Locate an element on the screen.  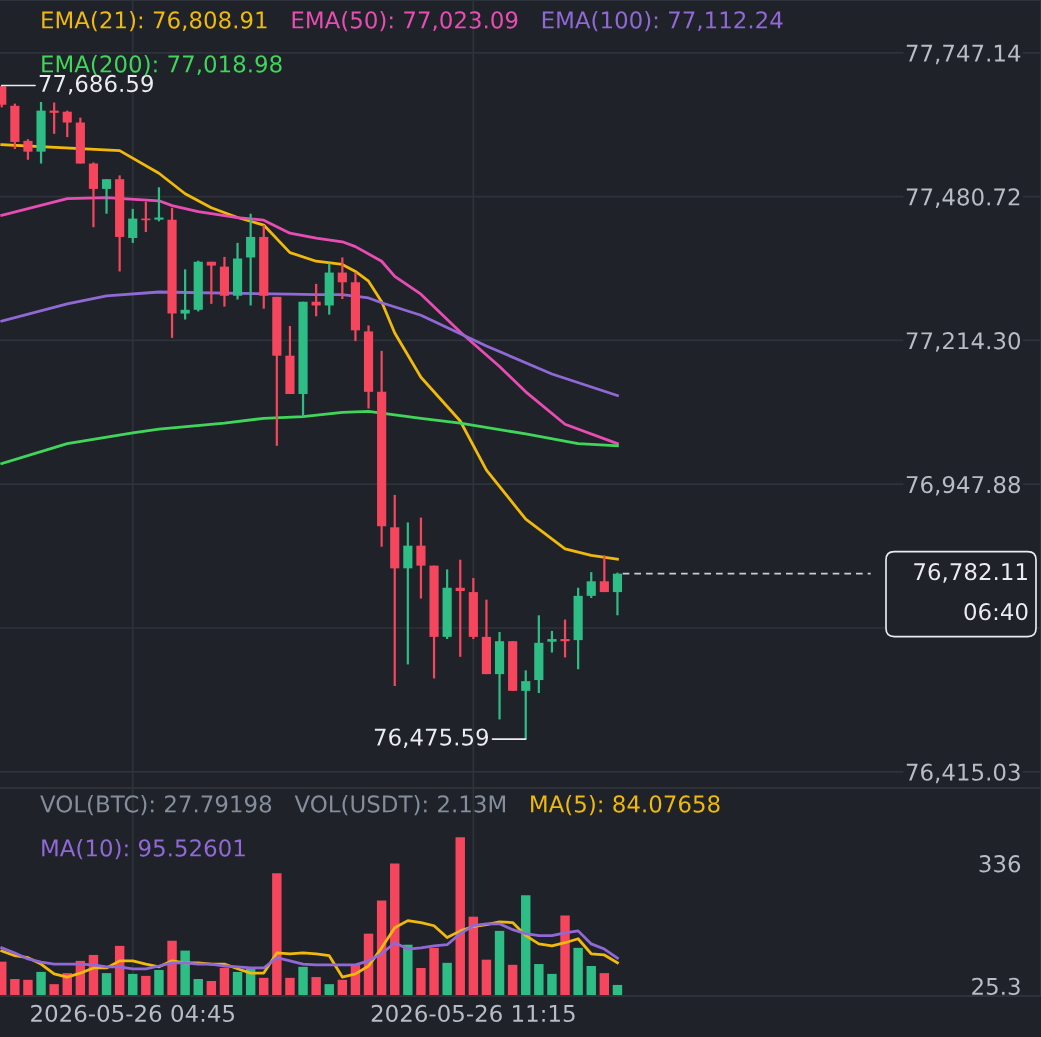
text: MA(5): 84.07658 is located at coordinates (625, 805).